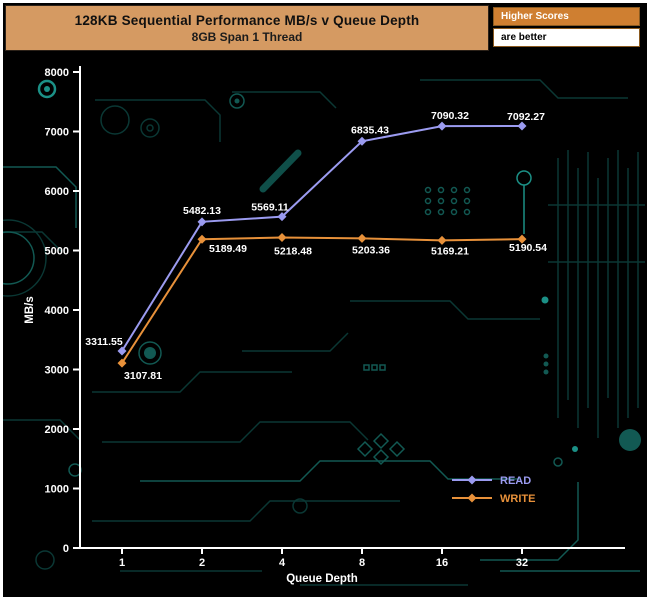  I want to click on data-label: 5482.13, so click(202, 211).